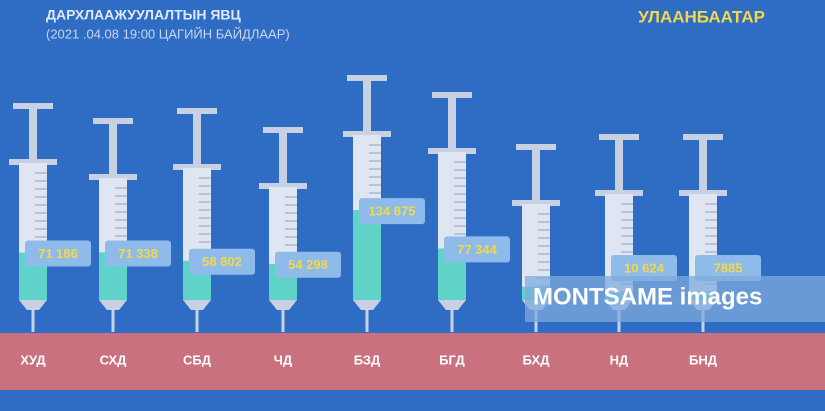  Describe the element at coordinates (452, 359) in the screenshot. I see `x-tick-label: БГД` at that location.